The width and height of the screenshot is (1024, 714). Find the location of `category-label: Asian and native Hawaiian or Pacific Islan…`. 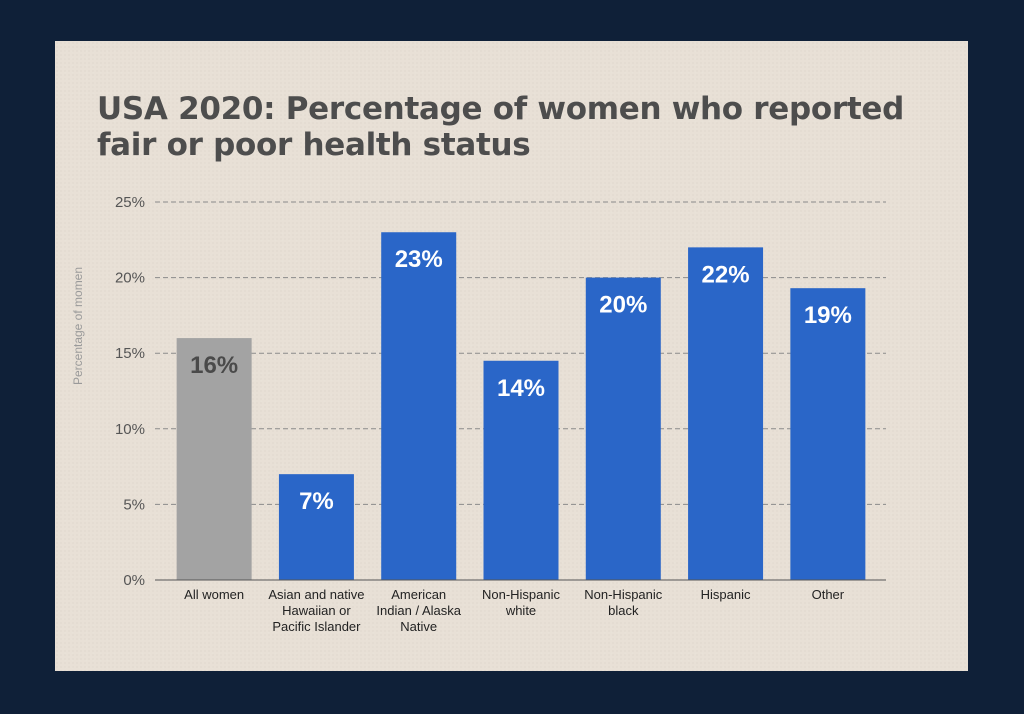

category-label: Asian and native Hawaiian or Pacific Islan… is located at coordinates (316, 610).